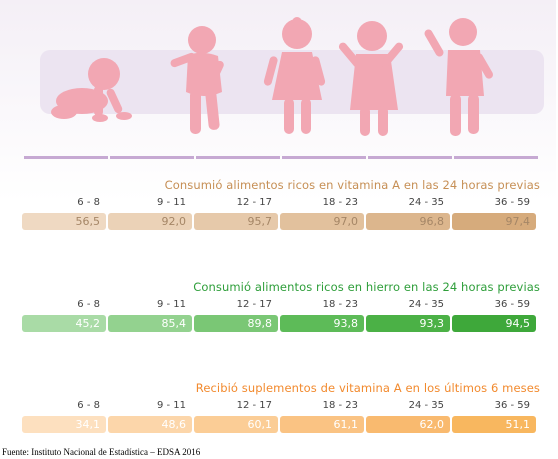  What do you see at coordinates (494, 323) in the screenshot?
I see `value-cell: 94,5` at bounding box center [494, 323].